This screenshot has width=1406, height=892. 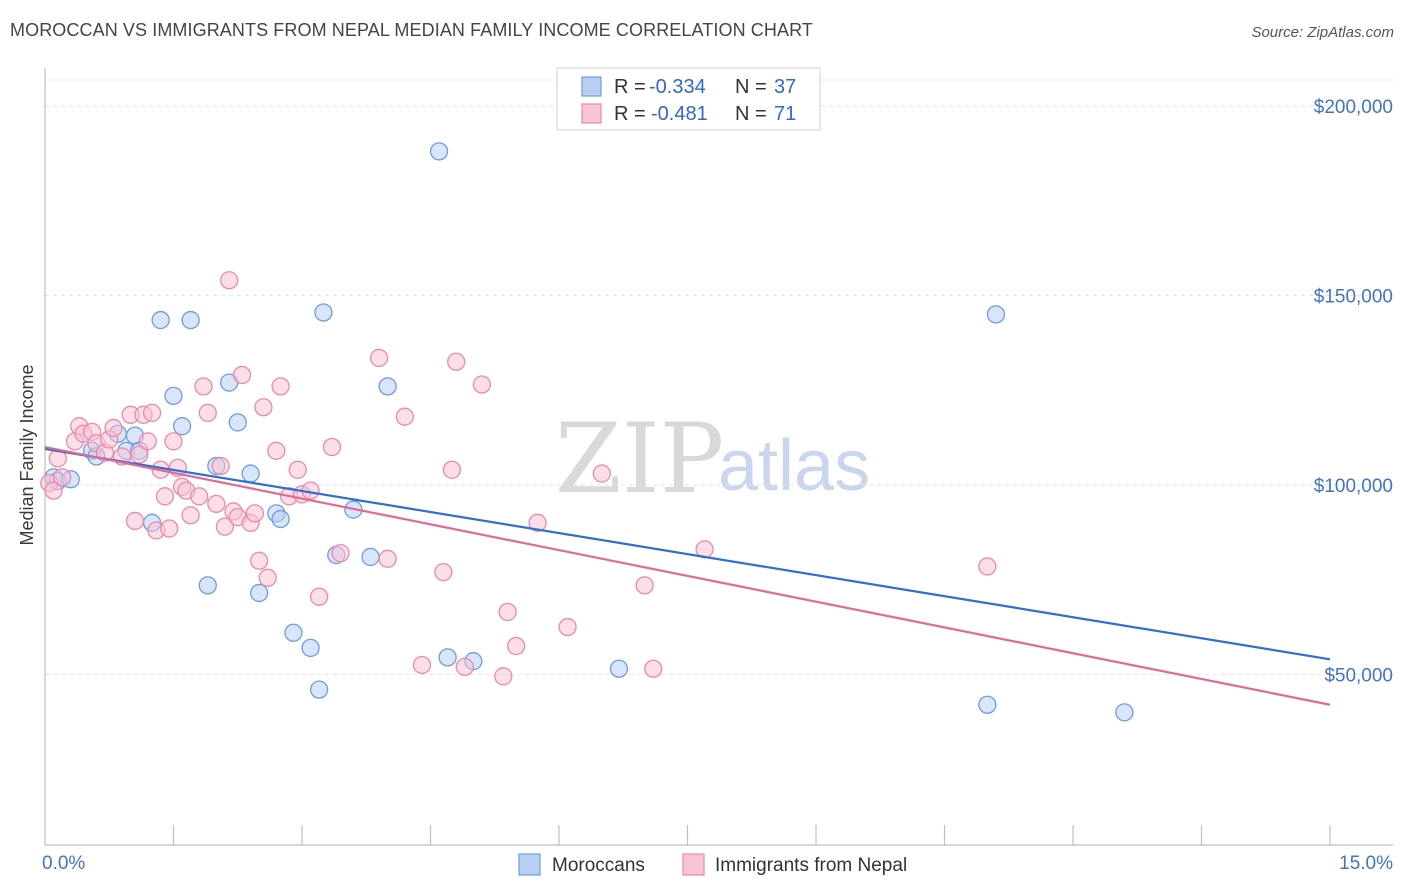 What do you see at coordinates (1353, 107) in the screenshot?
I see `y-tick-label: $200,000` at bounding box center [1353, 107].